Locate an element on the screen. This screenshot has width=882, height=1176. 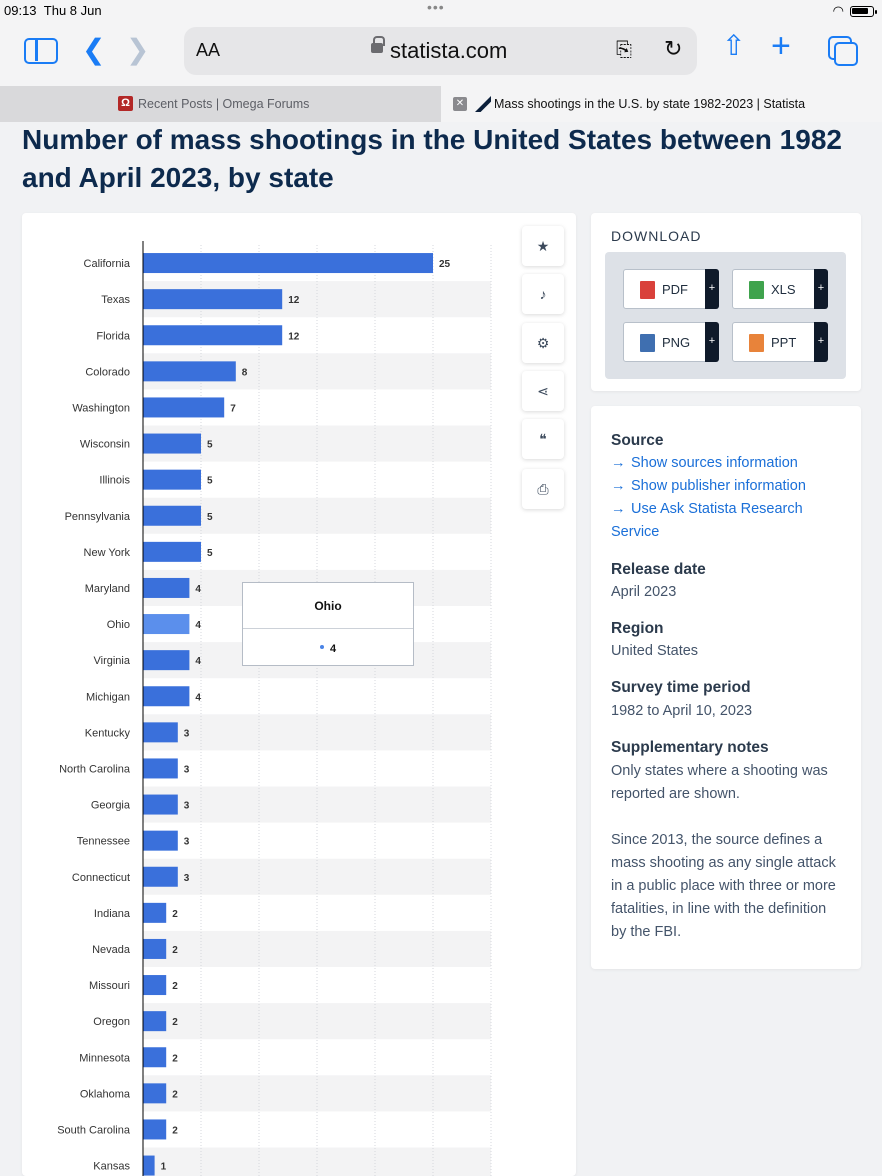
data-label: 1 is located at coordinates (164, 1167).